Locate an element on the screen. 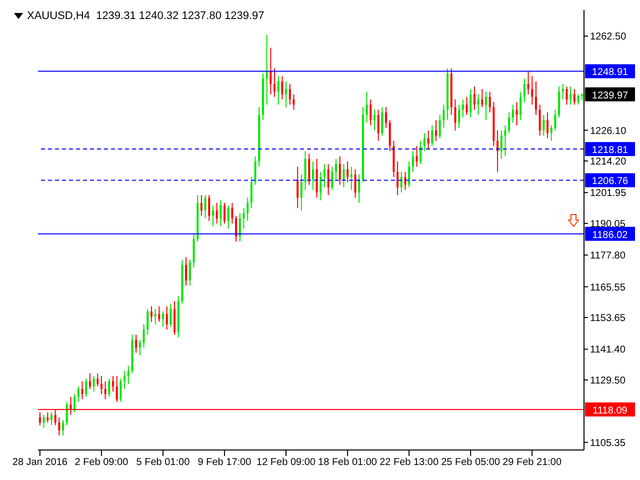  x-tick-label: 12 Feb 09:00 is located at coordinates (286, 462).